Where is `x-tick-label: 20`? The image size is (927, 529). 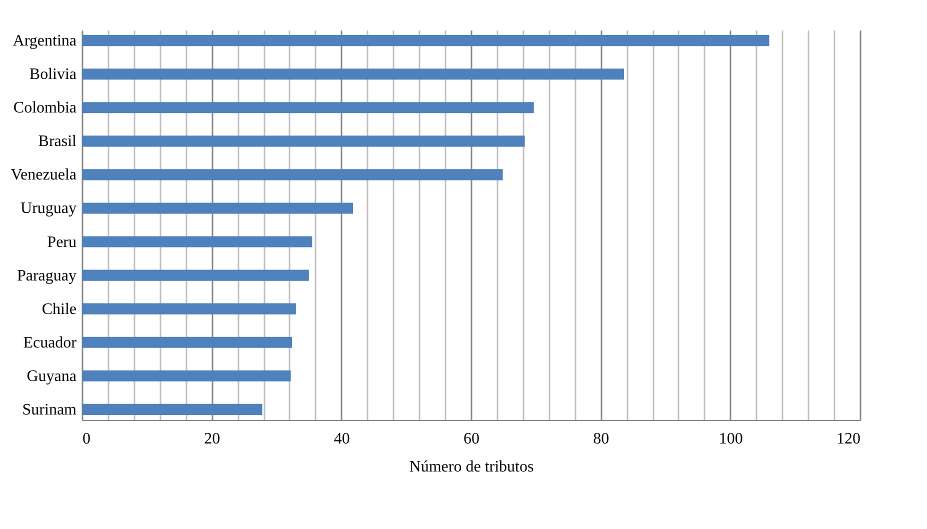 x-tick-label: 20 is located at coordinates (212, 439).